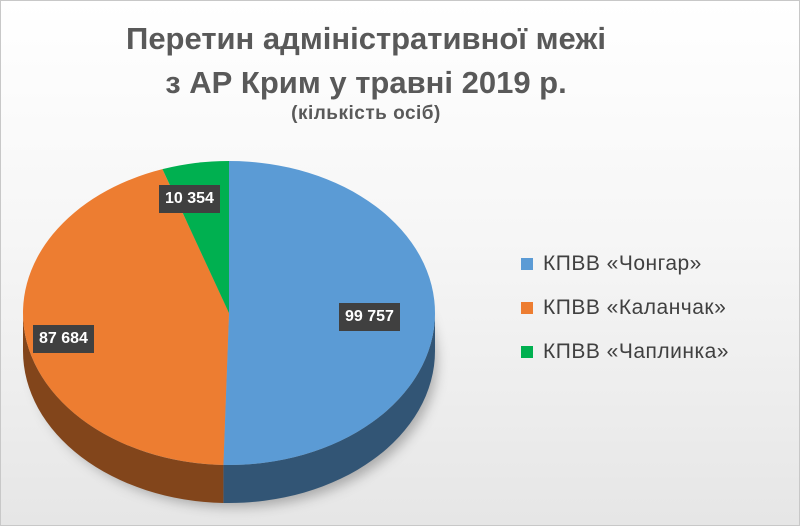 The height and width of the screenshot is (526, 800). I want to click on data-label-text-0: 99 757, so click(369, 317).